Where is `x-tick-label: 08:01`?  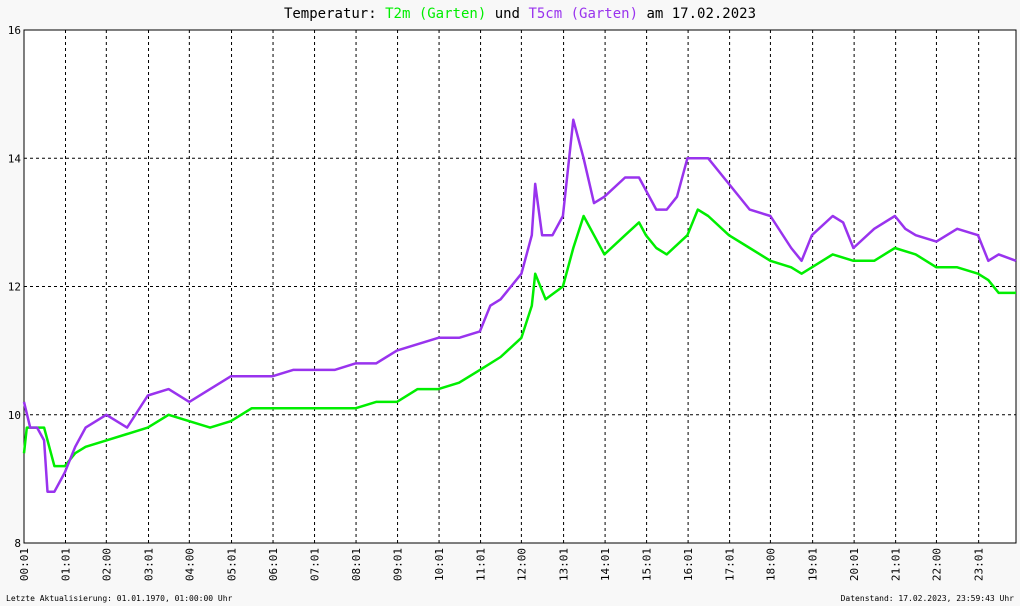
x-tick-label: 08:01 is located at coordinates (356, 564).